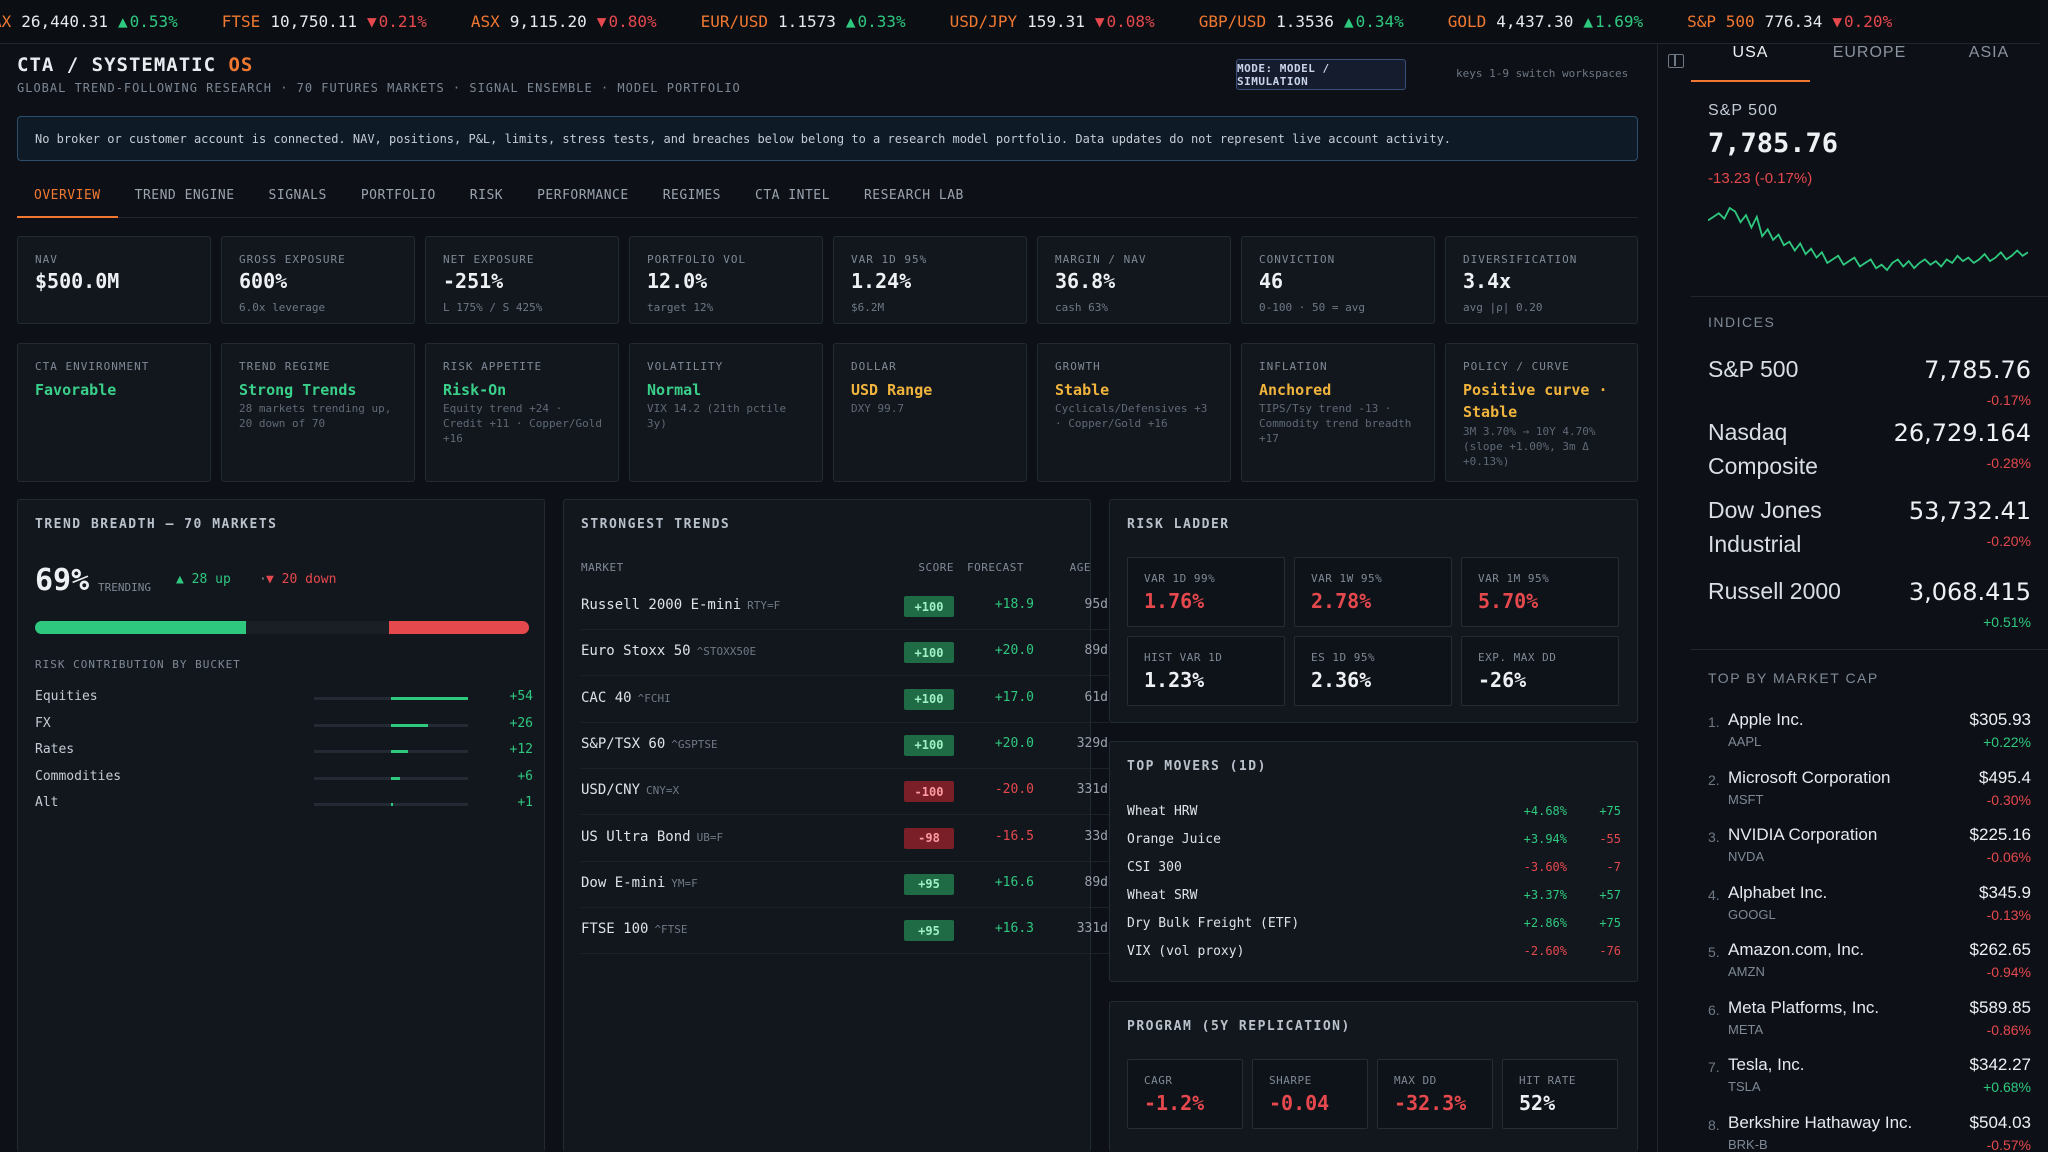  What do you see at coordinates (1803, 834) in the screenshot?
I see `company-name: NVIDIA Corporation` at bounding box center [1803, 834].